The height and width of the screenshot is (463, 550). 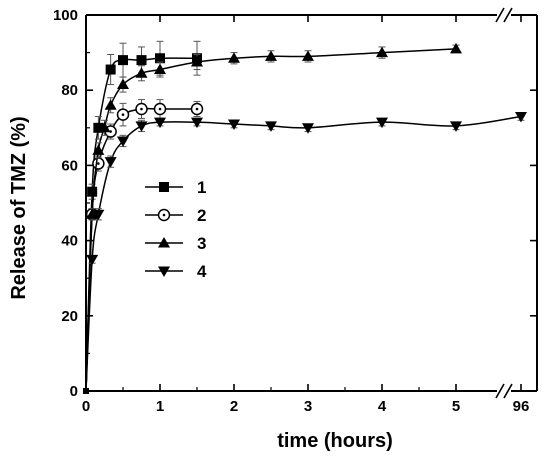 I want to click on y-tick-label: 80, so click(x=69, y=90).